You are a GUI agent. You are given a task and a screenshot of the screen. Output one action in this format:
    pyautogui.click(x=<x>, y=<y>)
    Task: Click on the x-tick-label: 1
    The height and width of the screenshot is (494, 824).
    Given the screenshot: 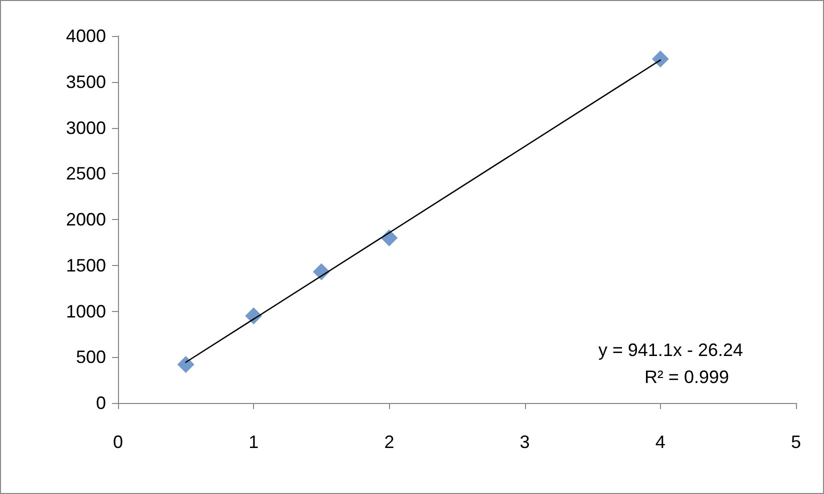 What is the action you would take?
    pyautogui.click(x=253, y=442)
    